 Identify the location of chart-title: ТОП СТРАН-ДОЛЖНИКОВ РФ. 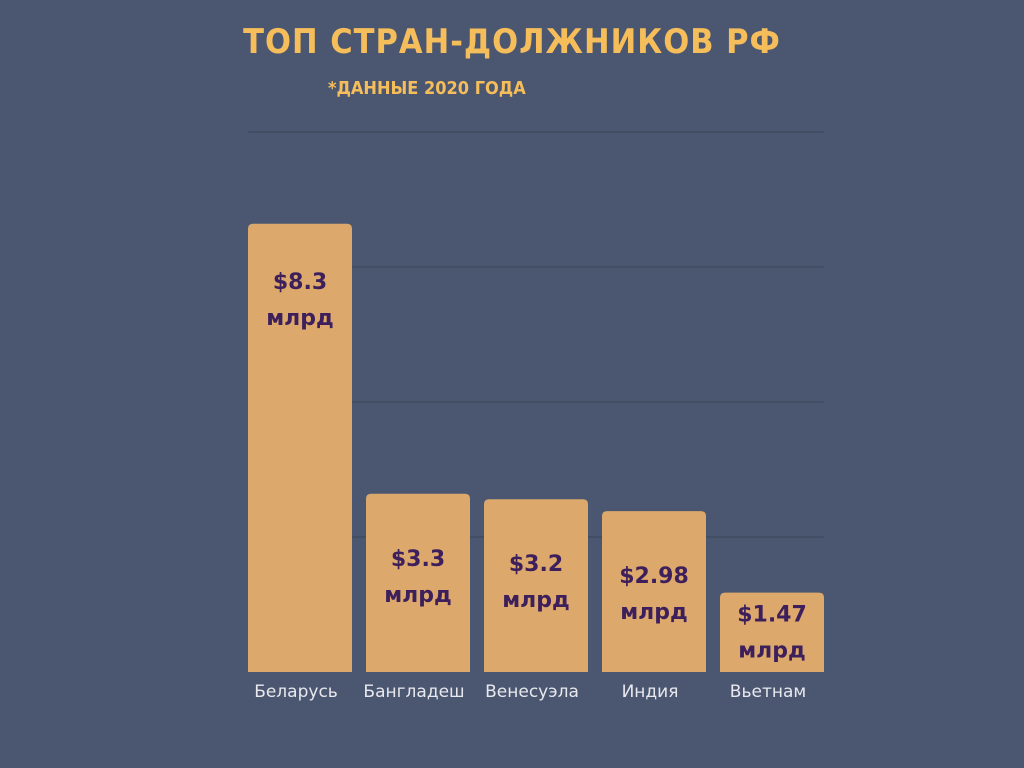
(512, 42).